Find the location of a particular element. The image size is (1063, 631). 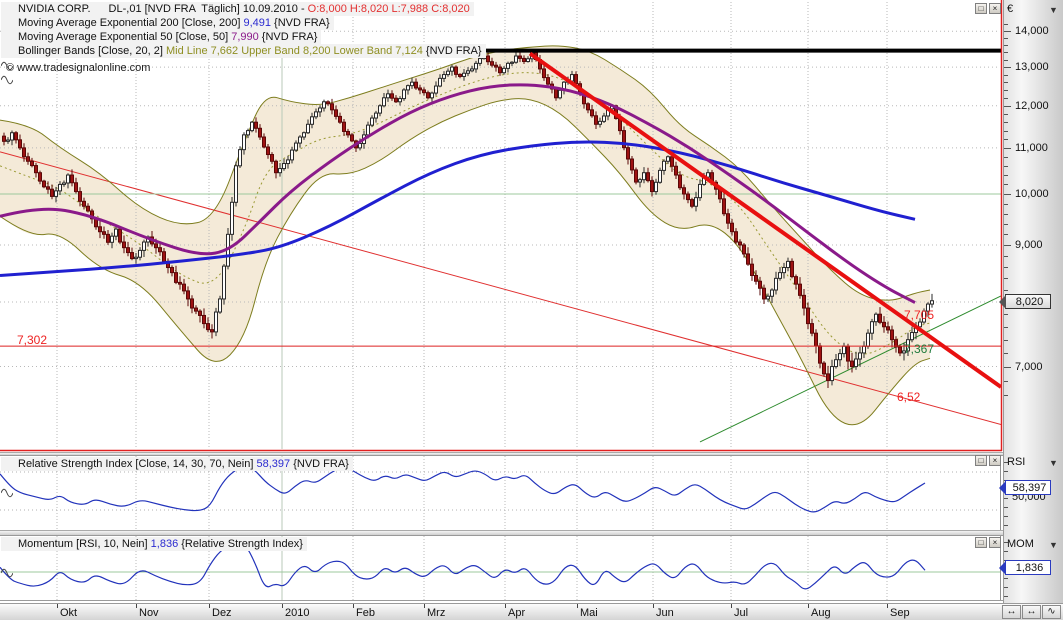

price-tick-label: 11,000 is located at coordinates (1031, 147).